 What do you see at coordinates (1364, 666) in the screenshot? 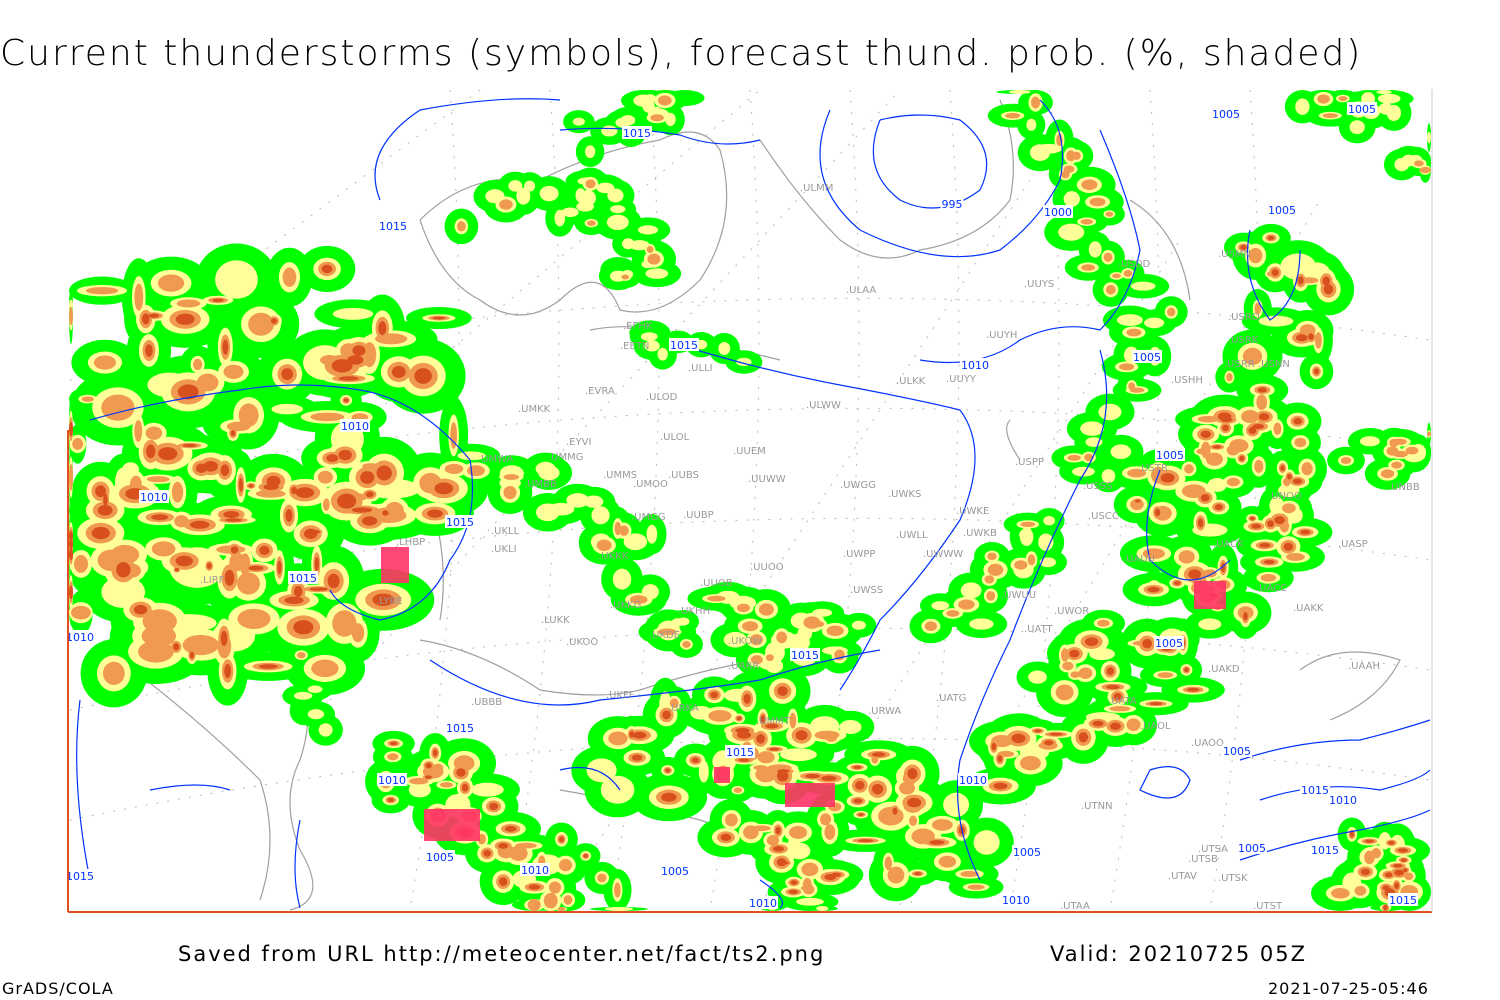
I see `station-label: .UAAH` at bounding box center [1364, 666].